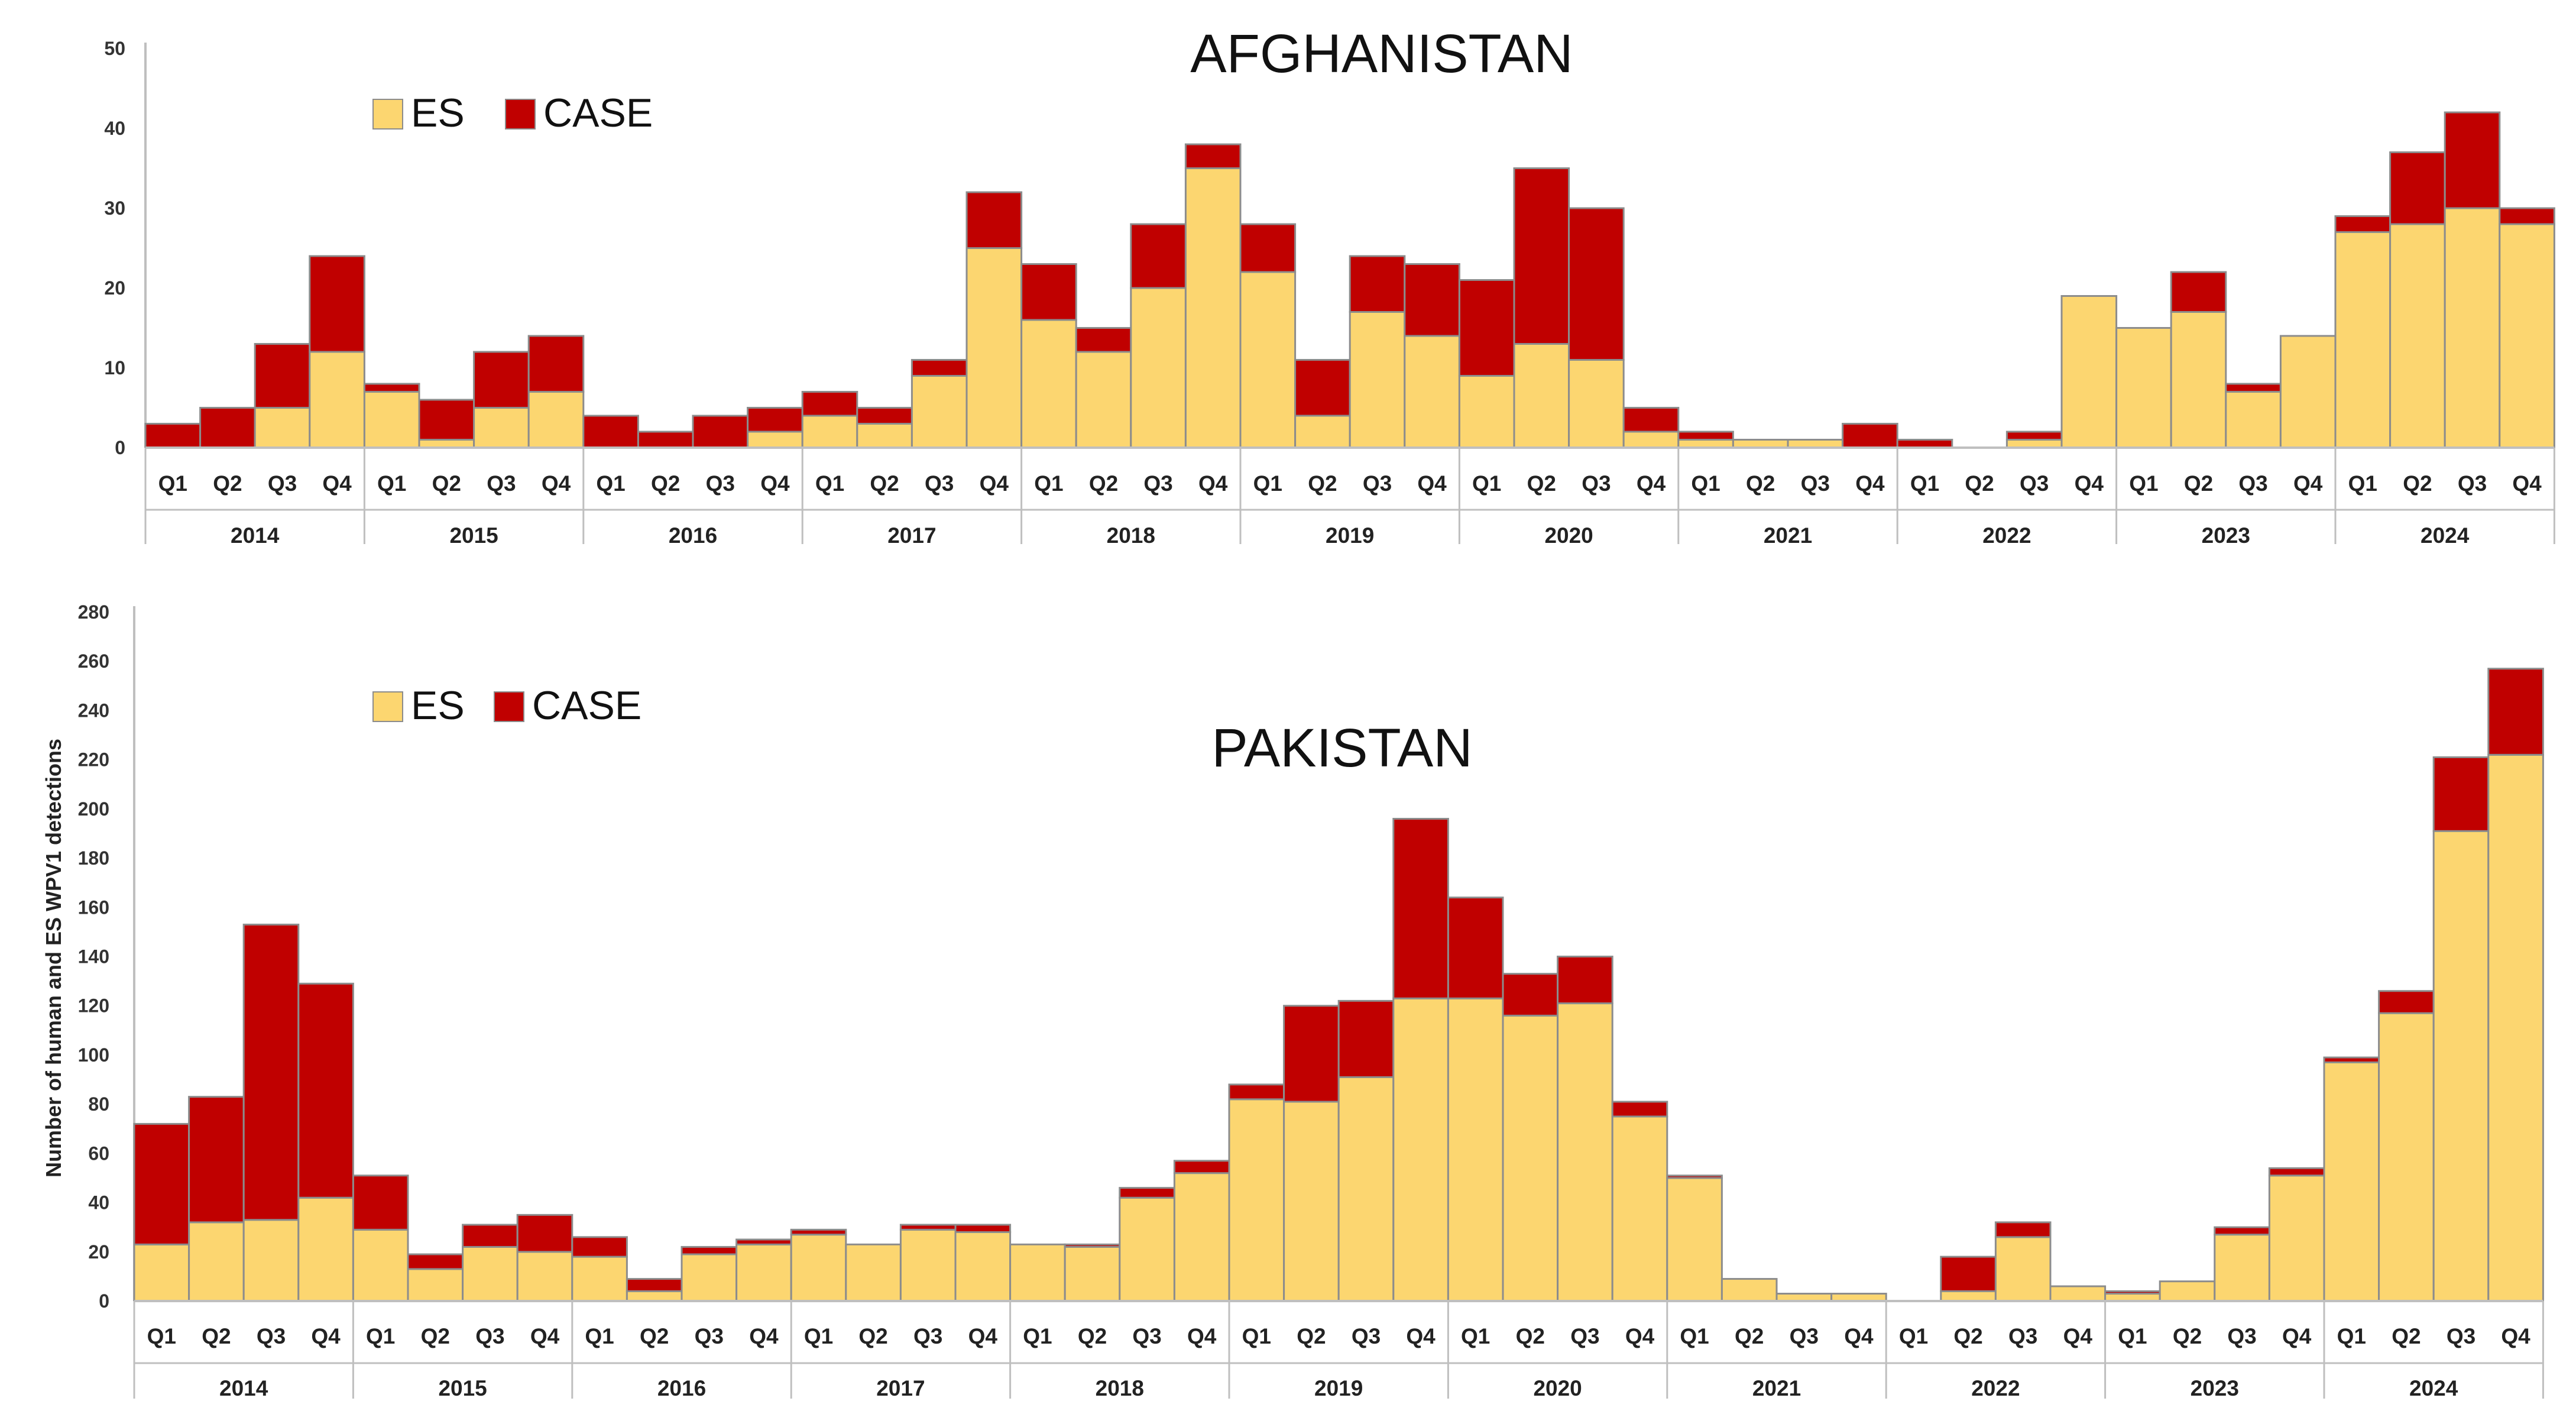 The image size is (2576, 1427). I want to click on y-tick-label: 20, so click(114, 288).